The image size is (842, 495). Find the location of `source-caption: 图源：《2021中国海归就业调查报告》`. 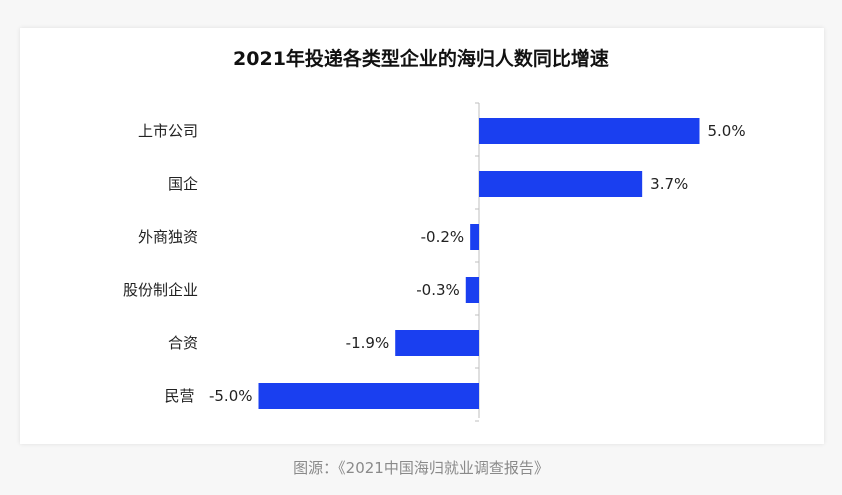

source-caption: 图源：《2021中国海归就业调查报告》 is located at coordinates (421, 468).